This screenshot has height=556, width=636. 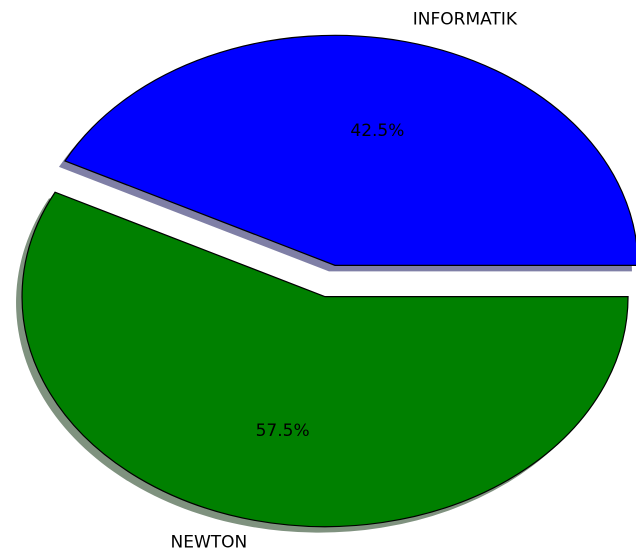 I want to click on slice-label: NEWTON, so click(x=208, y=543).